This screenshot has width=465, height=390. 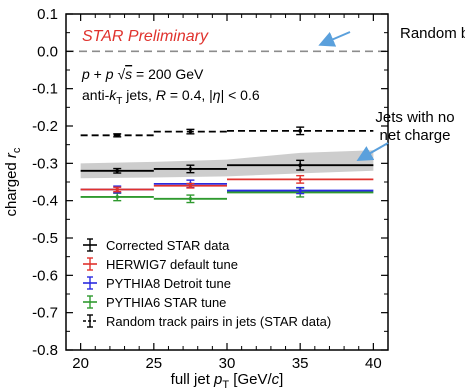 What do you see at coordinates (153, 363) in the screenshot?
I see `x-tick-label: 25` at bounding box center [153, 363].